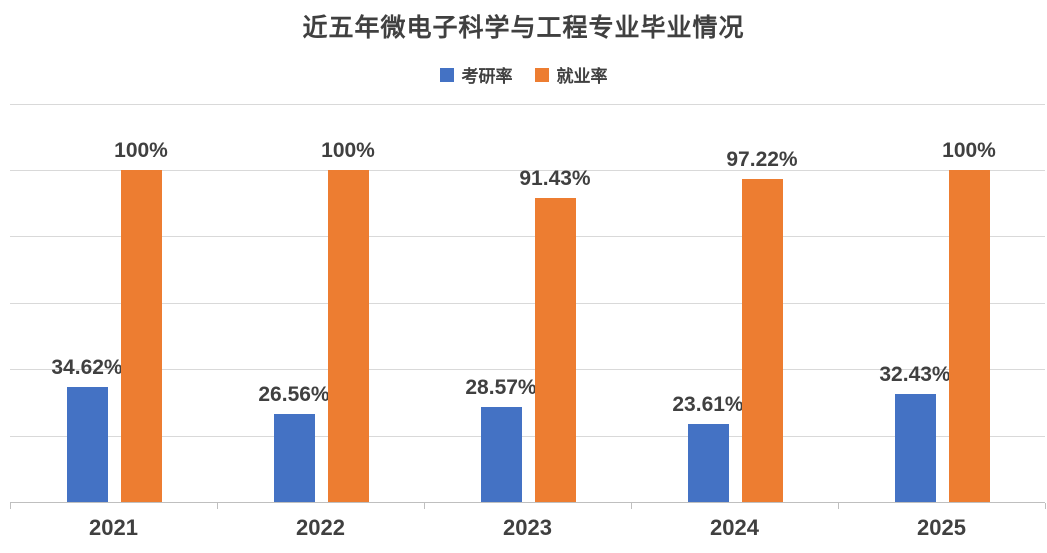  I want to click on value-label-考研率-2021: 34.62%, so click(87, 368).